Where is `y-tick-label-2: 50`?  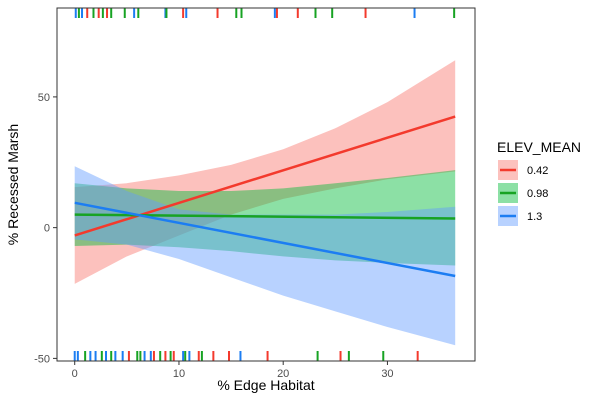 y-tick-label-2: 50 is located at coordinates (44, 98).